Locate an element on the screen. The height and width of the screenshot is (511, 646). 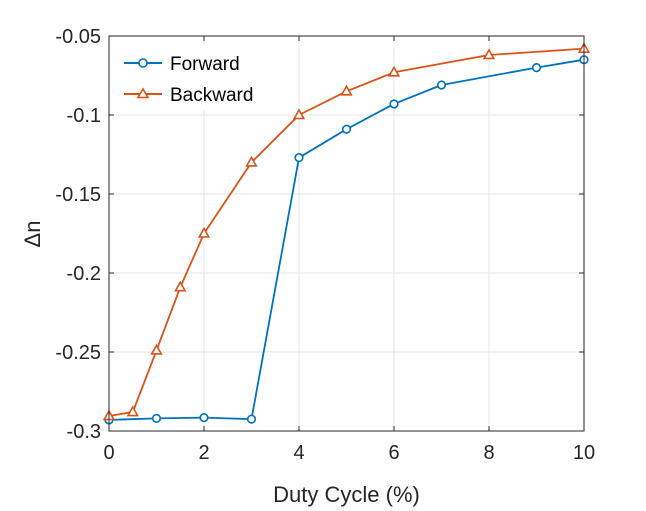
x-tick-label: 2 is located at coordinates (203, 453).